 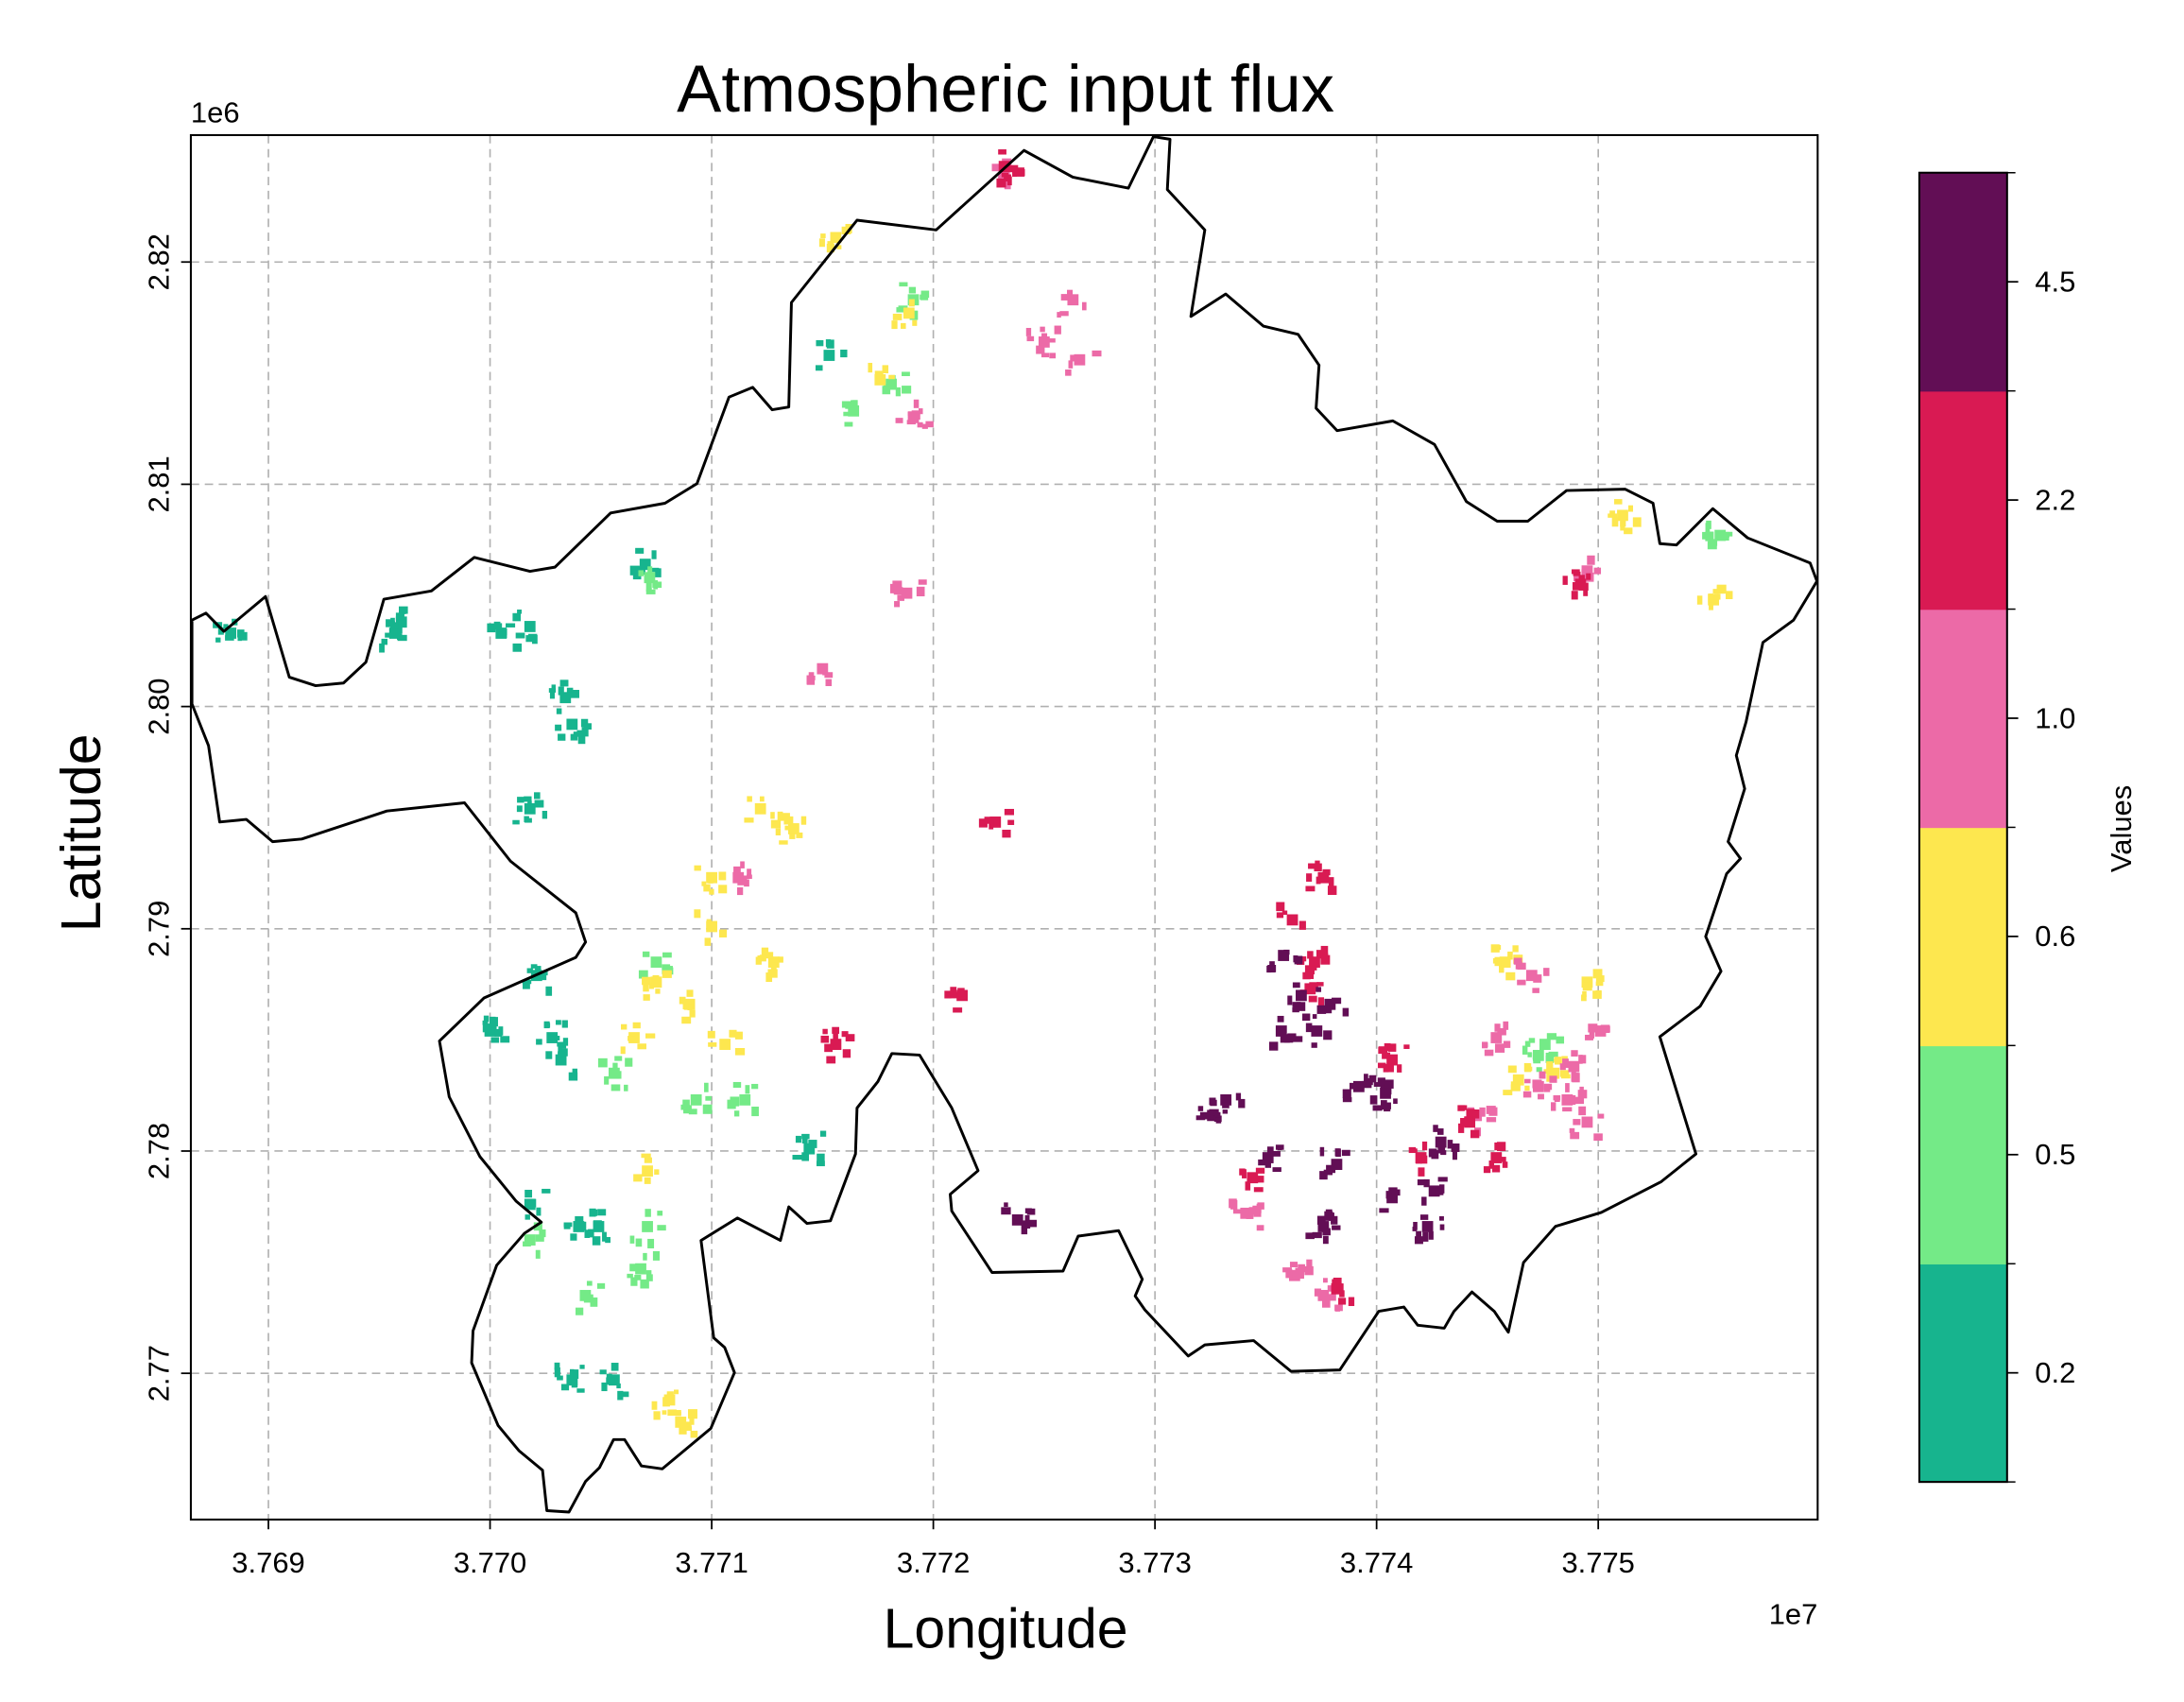 I want to click on colorbar-tick-label: 0.5, so click(x=2055, y=1154).